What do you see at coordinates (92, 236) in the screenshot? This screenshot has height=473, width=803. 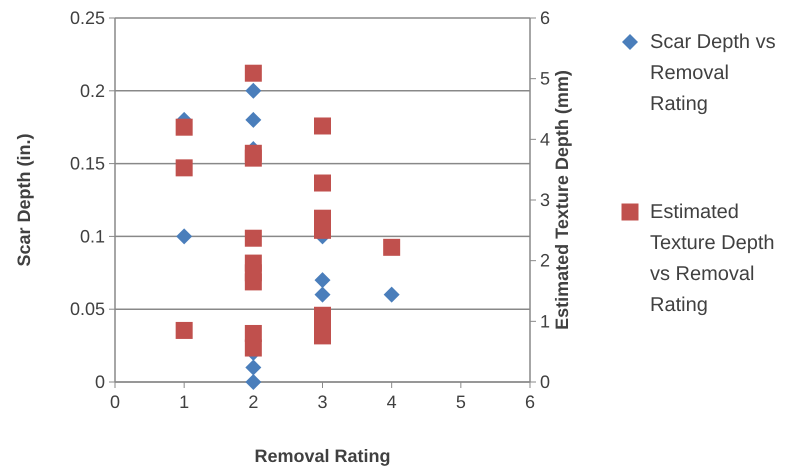 I see `y-tick-label: 0.1` at bounding box center [92, 236].